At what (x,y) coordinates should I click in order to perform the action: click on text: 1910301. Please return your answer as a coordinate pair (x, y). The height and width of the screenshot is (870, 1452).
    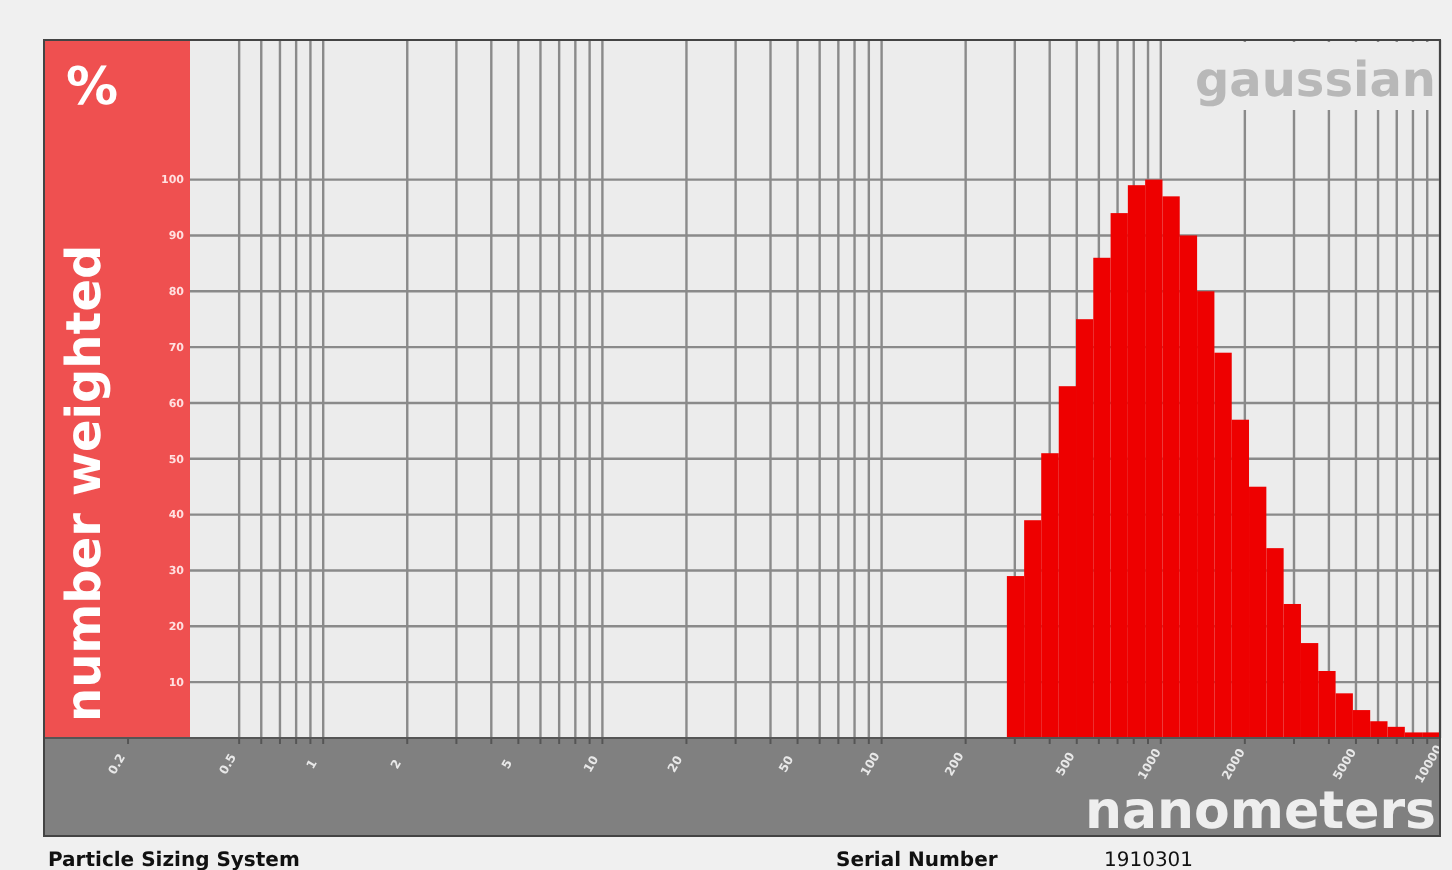
    Looking at the image, I should click on (1149, 860).